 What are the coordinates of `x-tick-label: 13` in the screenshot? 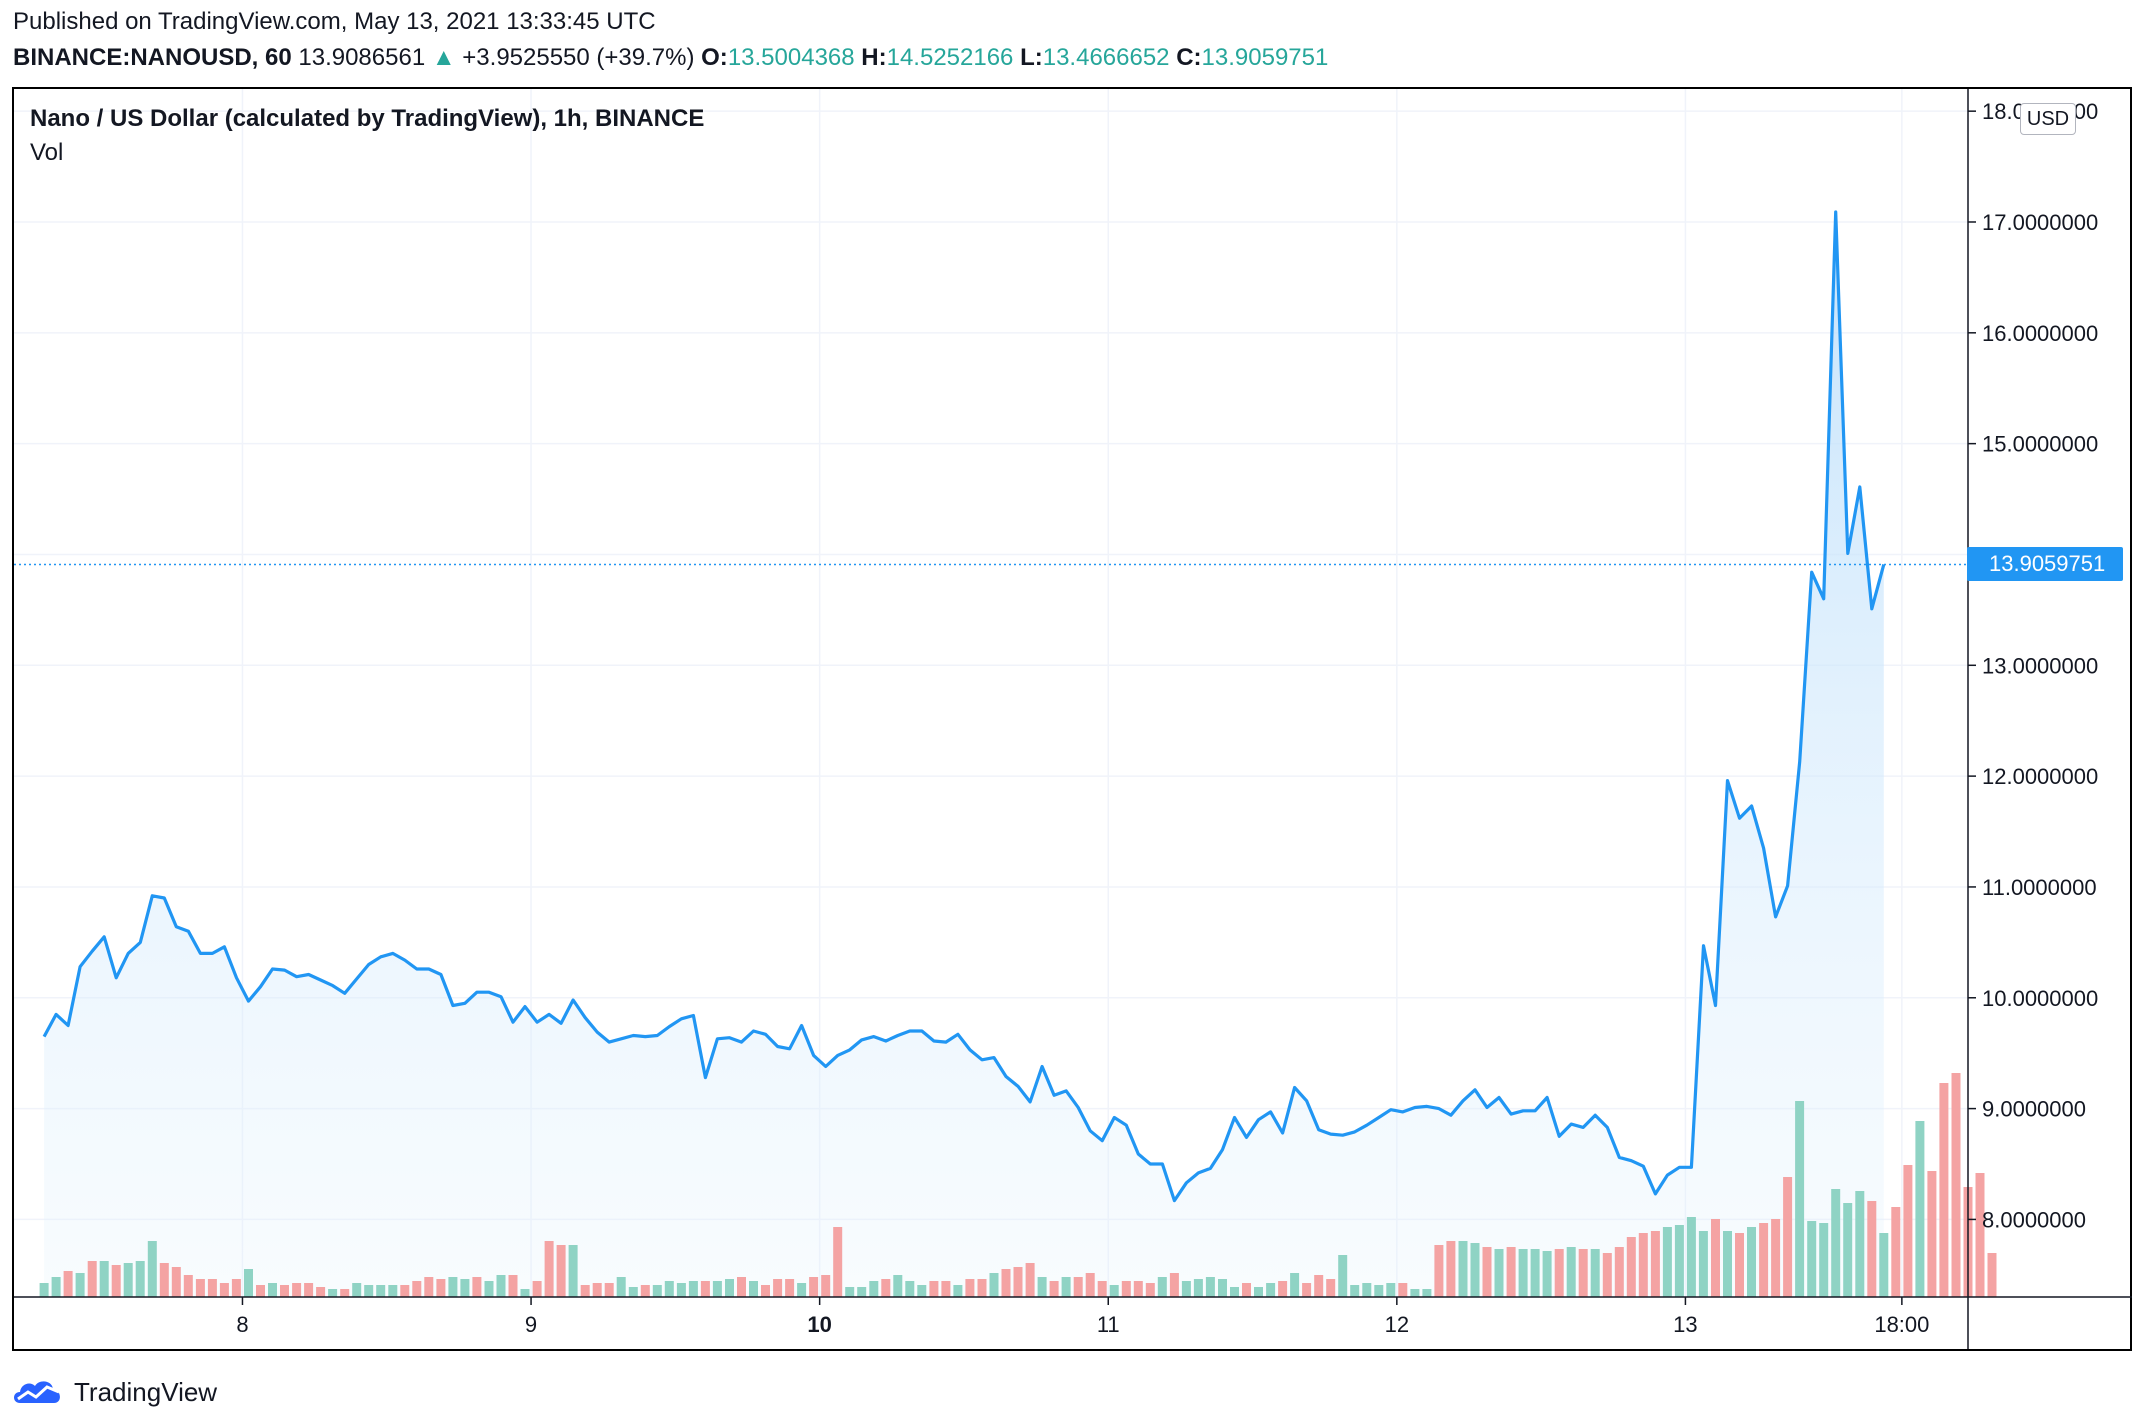 It's located at (1685, 1324).